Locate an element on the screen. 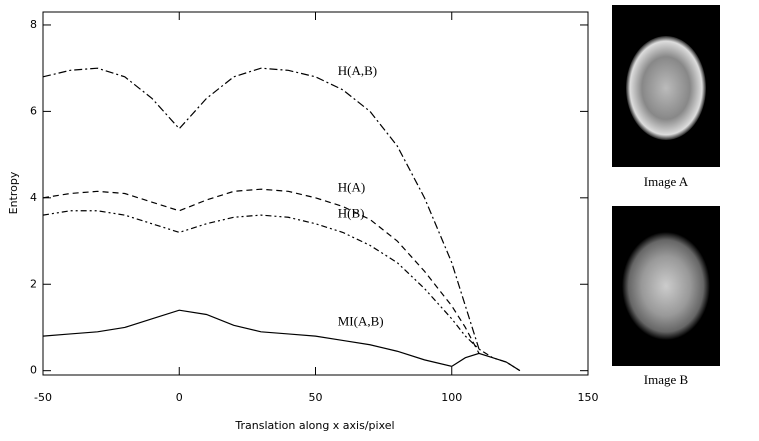 This screenshot has height=441, width=759. y-tick-label: 0 is located at coordinates (33, 370).